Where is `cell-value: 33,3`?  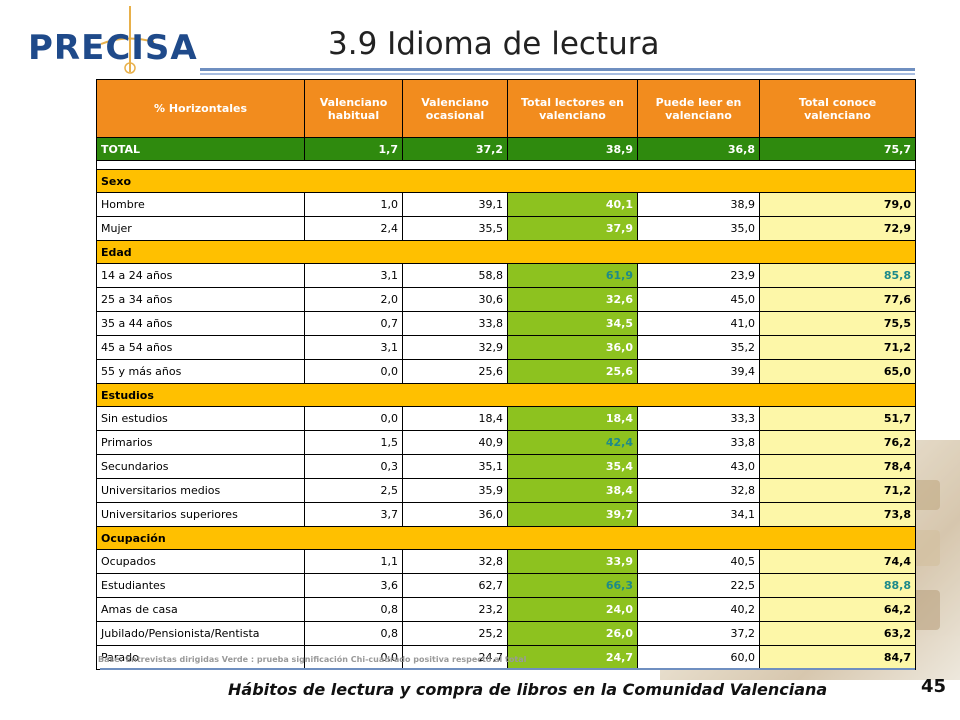 cell-value: 33,3 is located at coordinates (698, 418).